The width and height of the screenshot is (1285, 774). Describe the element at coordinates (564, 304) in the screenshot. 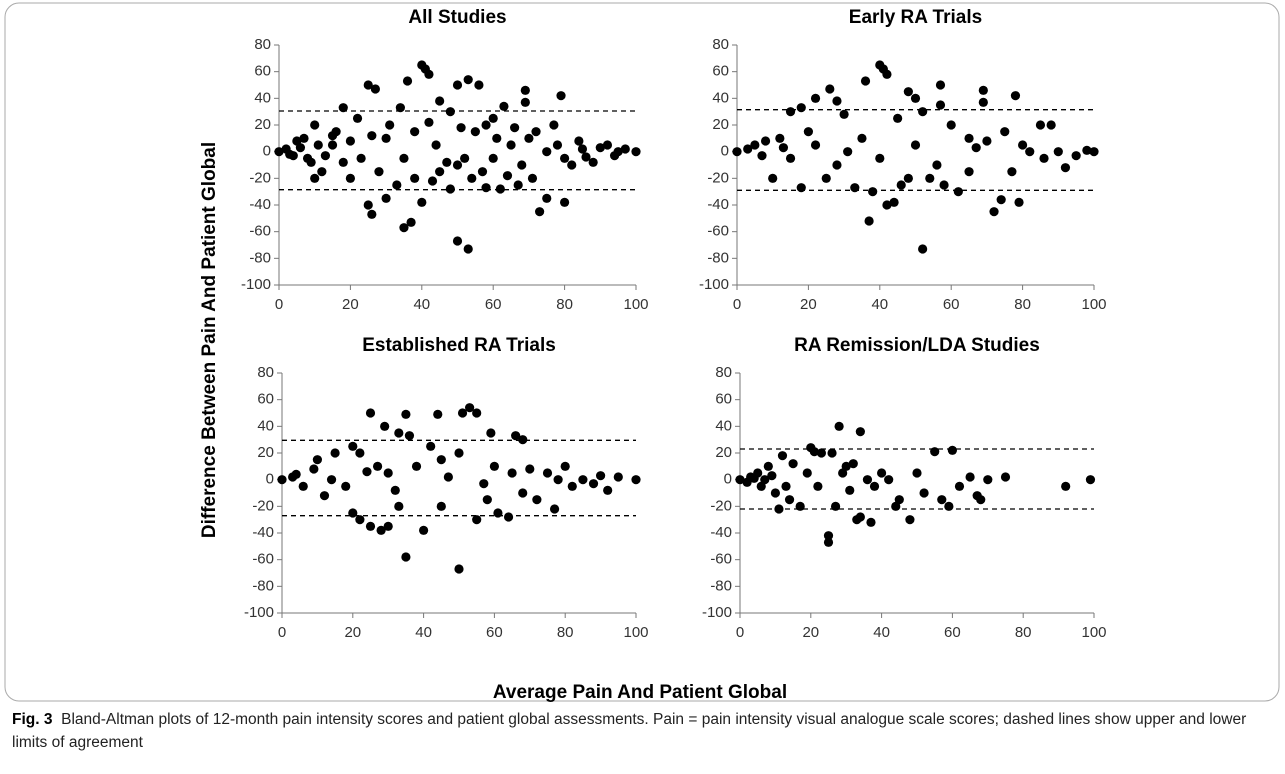

I see `x-tick-label: 80` at that location.